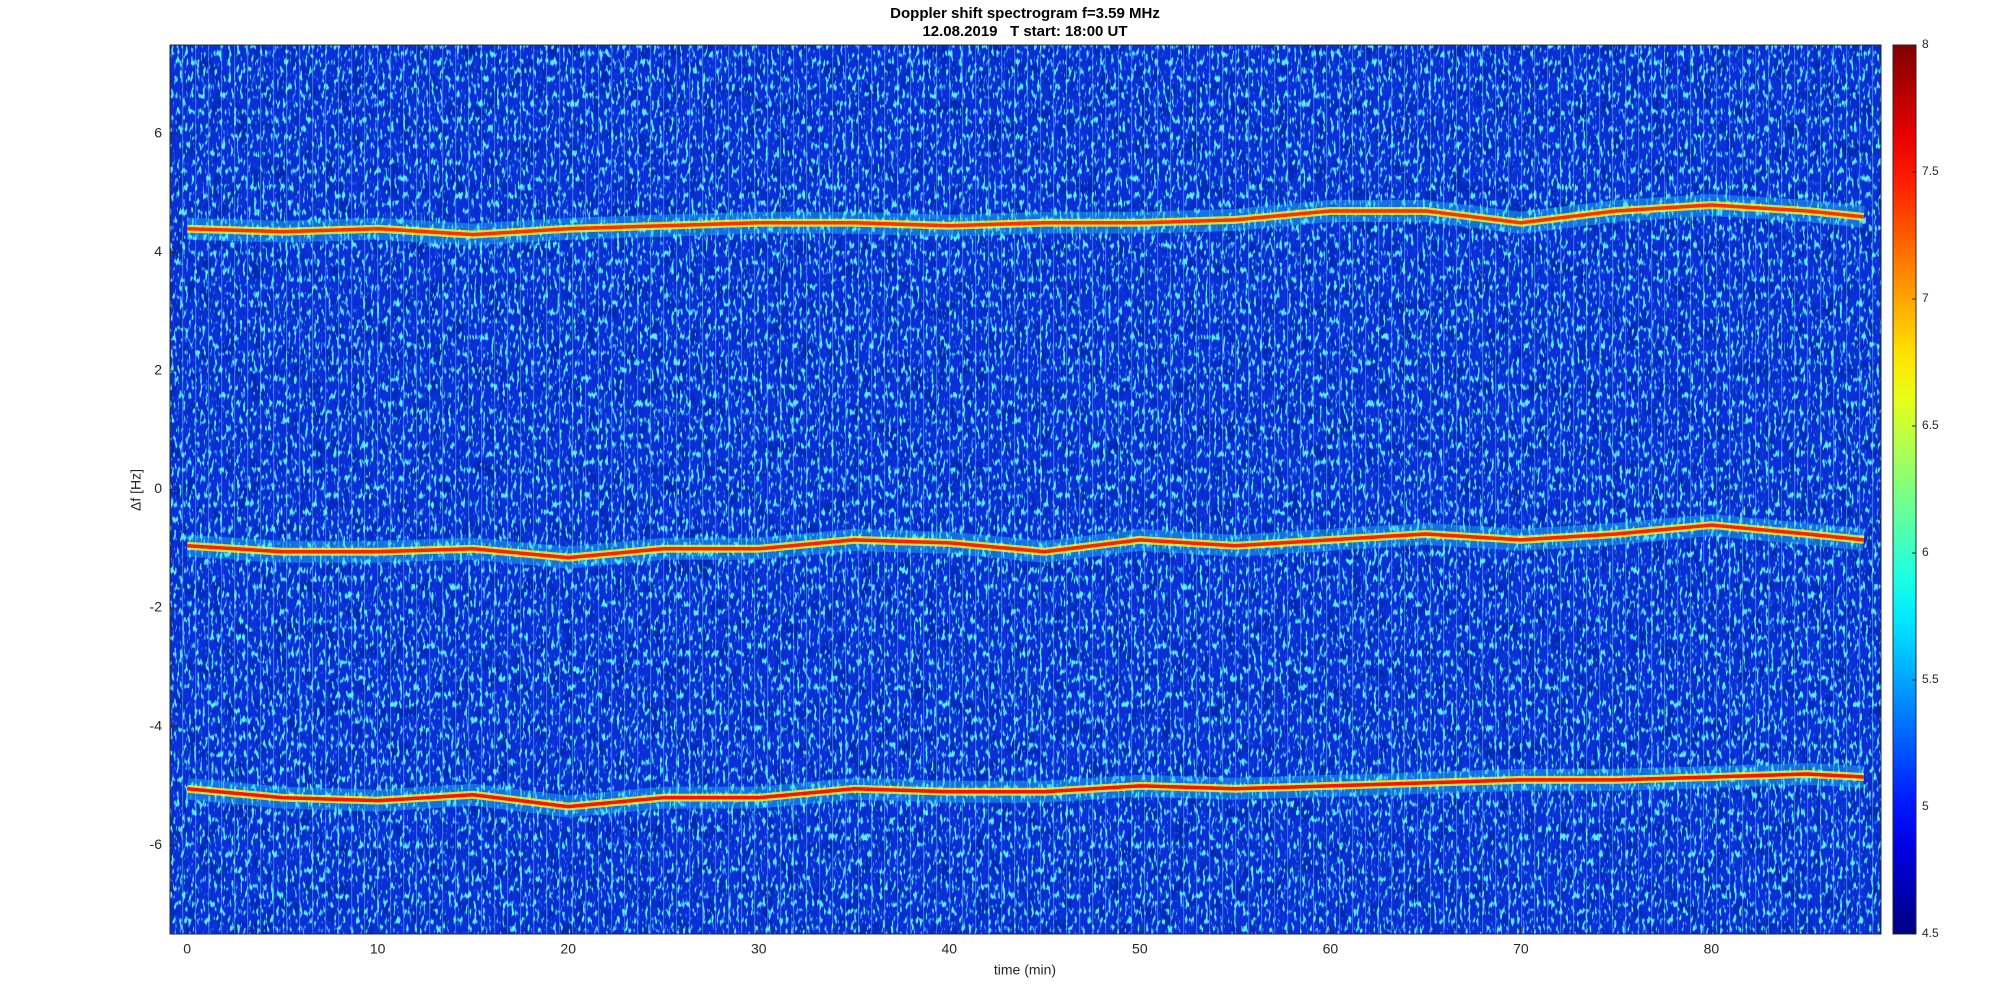 Image resolution: width=2000 pixels, height=1003 pixels. Describe the element at coordinates (1331, 949) in the screenshot. I see `x-tick-label: 60` at that location.